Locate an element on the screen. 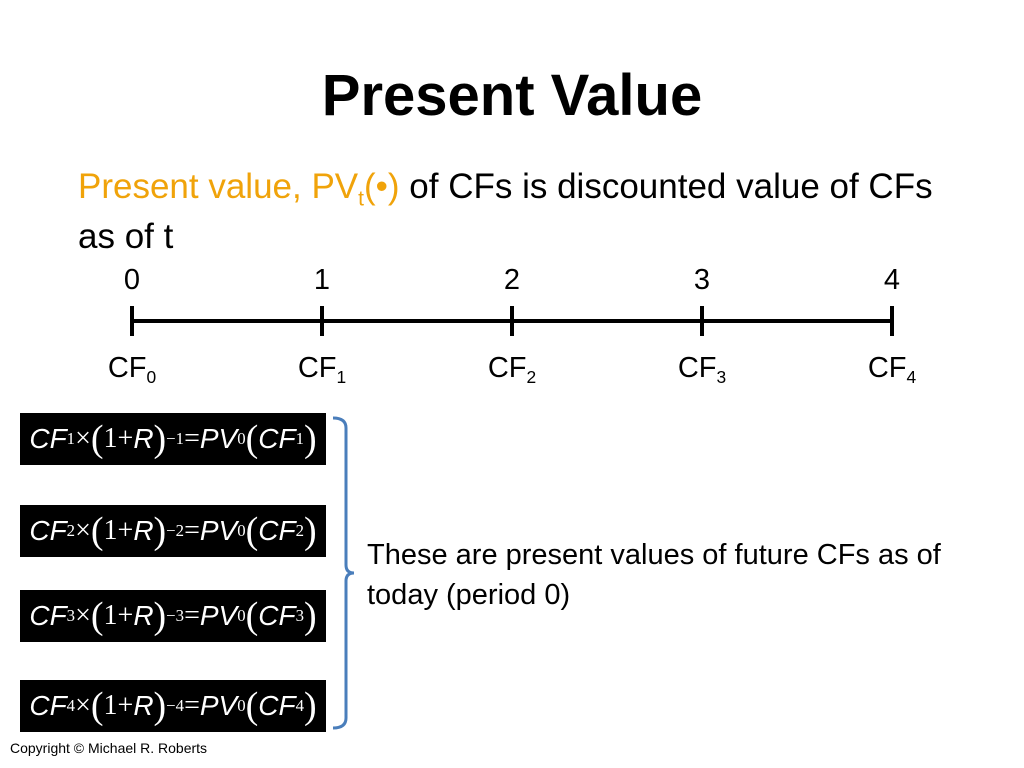 Image resolution: width=1024 pixels, height=768 pixels. cash-flow-label: CF3 is located at coordinates (702, 370).